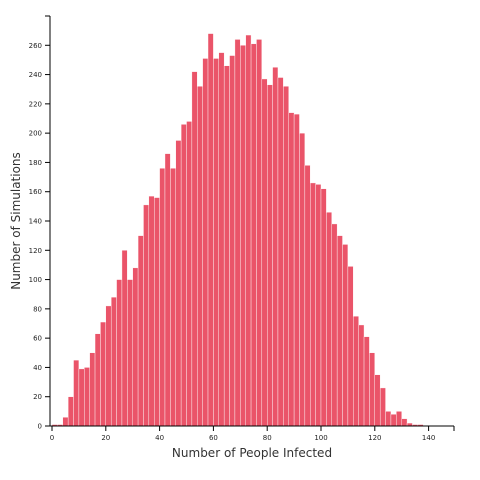 This screenshot has height=480, width=480. I want to click on y-tick-label: 160, so click(35, 192).